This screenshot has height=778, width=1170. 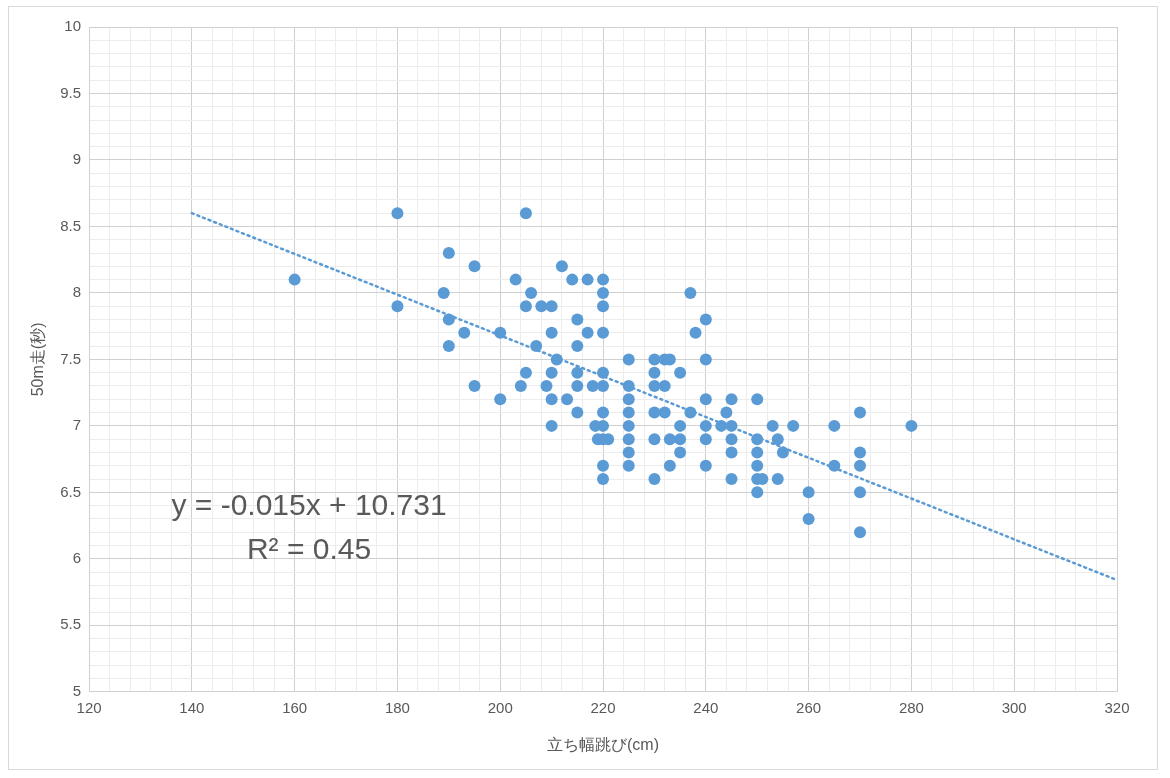 I want to click on y-tick-label: 5, so click(x=77, y=690).